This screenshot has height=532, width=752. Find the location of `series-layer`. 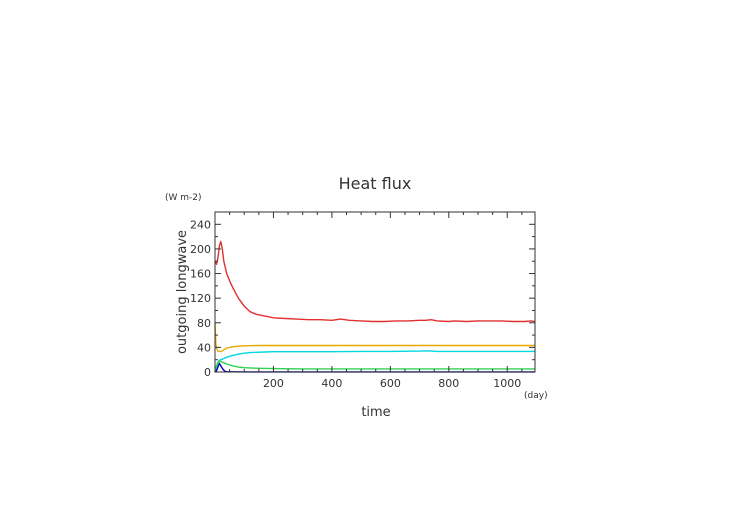

series-layer is located at coordinates (375, 306).